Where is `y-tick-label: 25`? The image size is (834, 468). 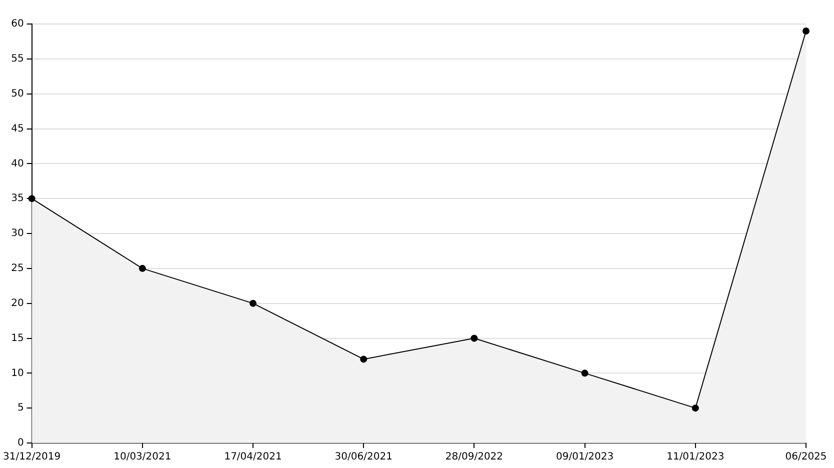 y-tick-label: 25 is located at coordinates (17, 268).